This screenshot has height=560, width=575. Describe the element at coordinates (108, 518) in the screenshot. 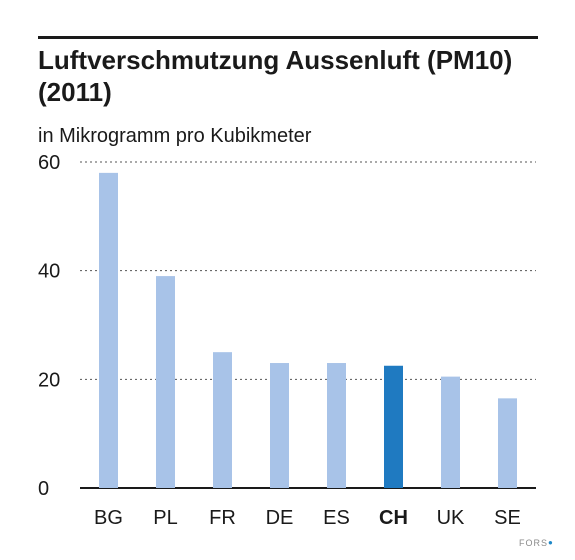

I see `x-tick-label-bg: BG` at that location.